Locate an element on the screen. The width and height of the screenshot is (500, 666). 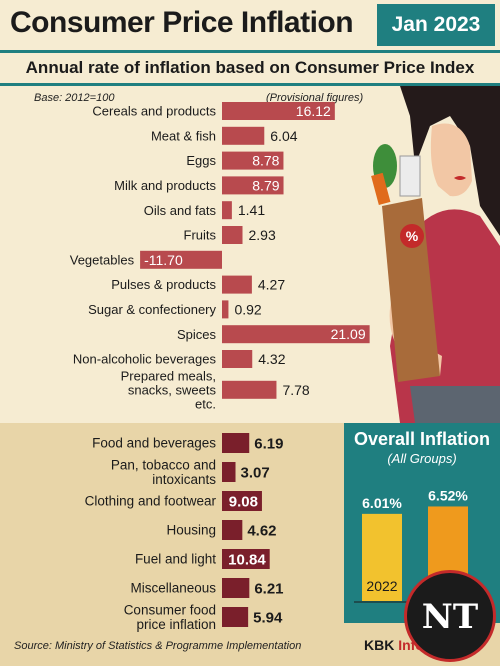
item-label: Fruits is located at coordinates (200, 235).